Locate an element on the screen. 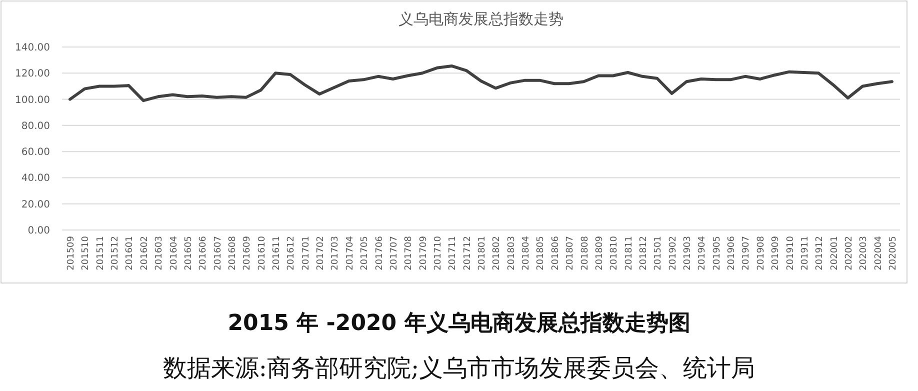 The width and height of the screenshot is (918, 391). x-tick-label: 201602 is located at coordinates (145, 253).